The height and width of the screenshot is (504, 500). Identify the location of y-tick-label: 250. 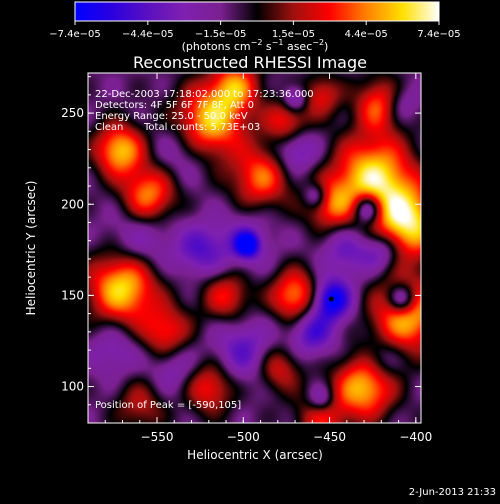
(72, 113).